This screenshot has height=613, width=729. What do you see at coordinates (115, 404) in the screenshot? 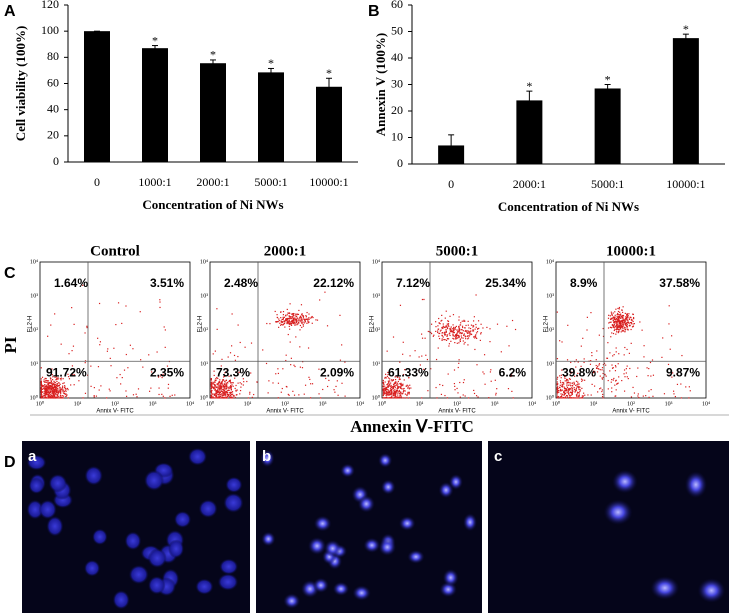
I see `x-tick-label: 10²` at bounding box center [115, 404].